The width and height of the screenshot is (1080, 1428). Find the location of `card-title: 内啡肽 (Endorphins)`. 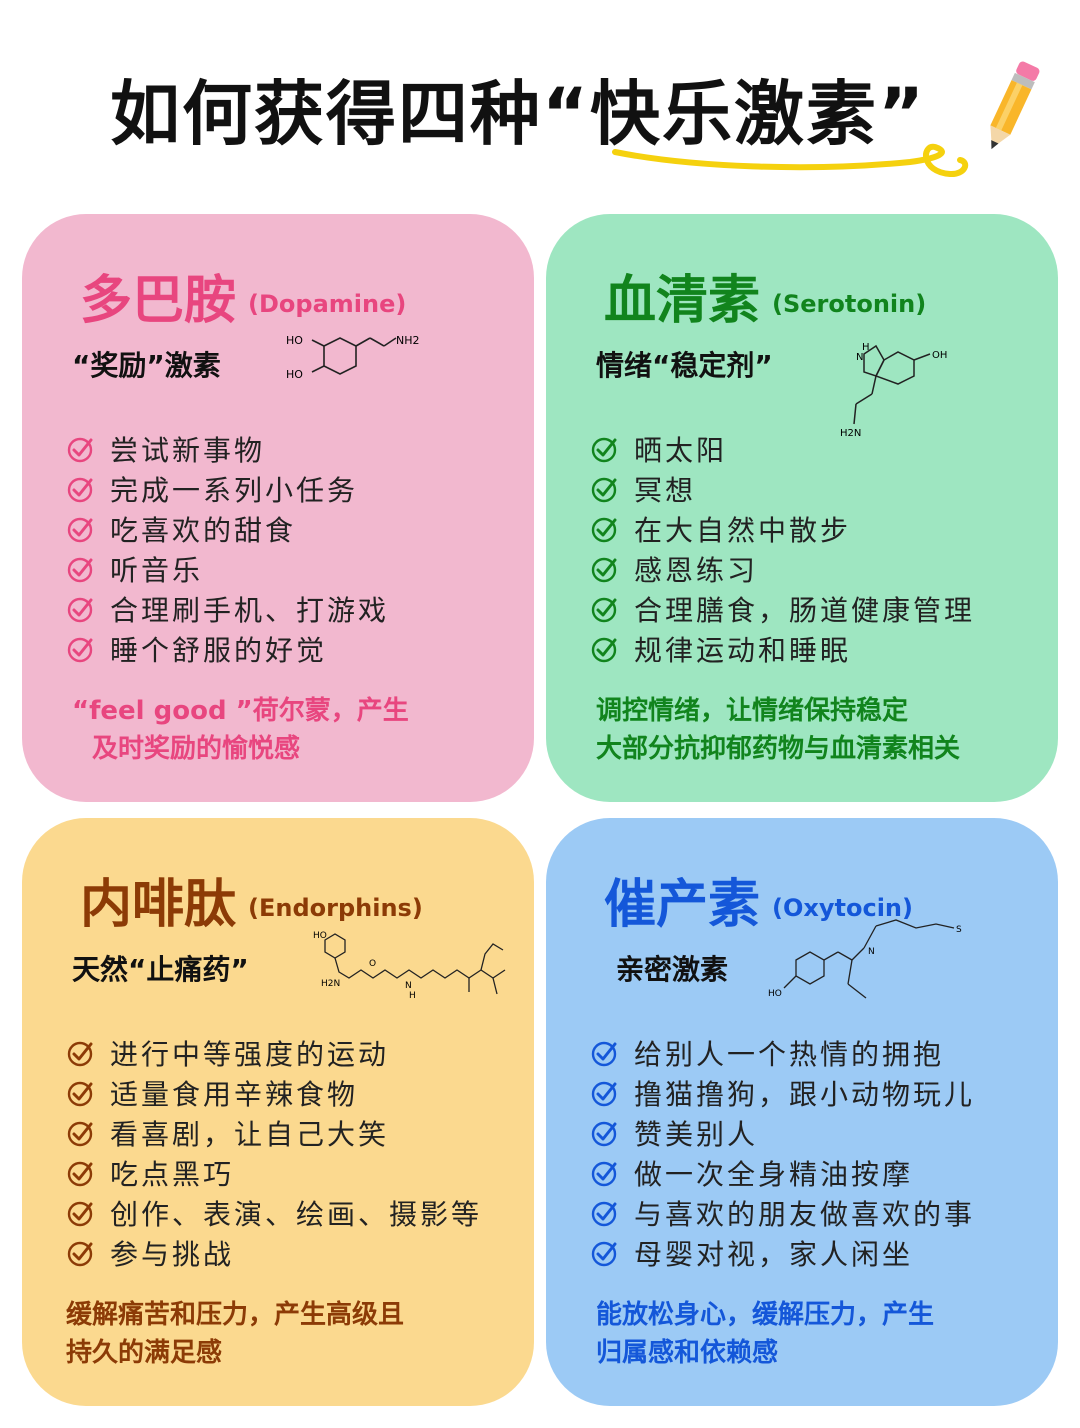

card-title: 内啡肽 (Endorphins) is located at coordinates (251, 899).